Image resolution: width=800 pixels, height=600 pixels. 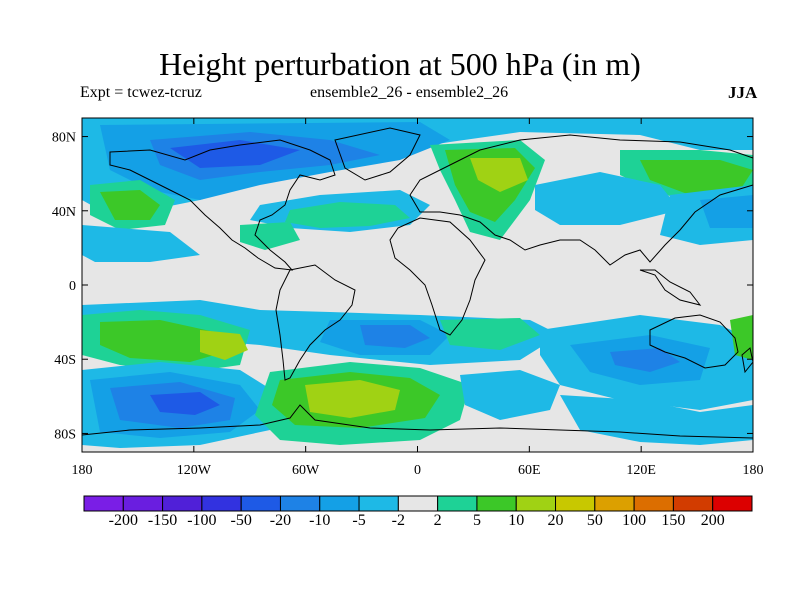 What do you see at coordinates (712, 520) in the screenshot?
I see `colorbar-label: 200` at bounding box center [712, 520].